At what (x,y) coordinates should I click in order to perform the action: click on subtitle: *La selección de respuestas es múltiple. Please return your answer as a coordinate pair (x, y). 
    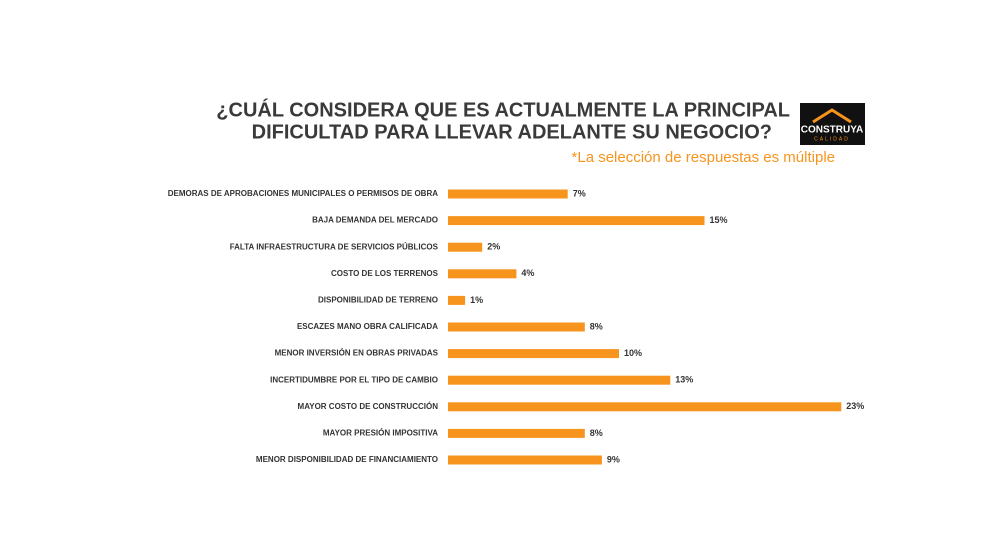
    Looking at the image, I should click on (703, 157).